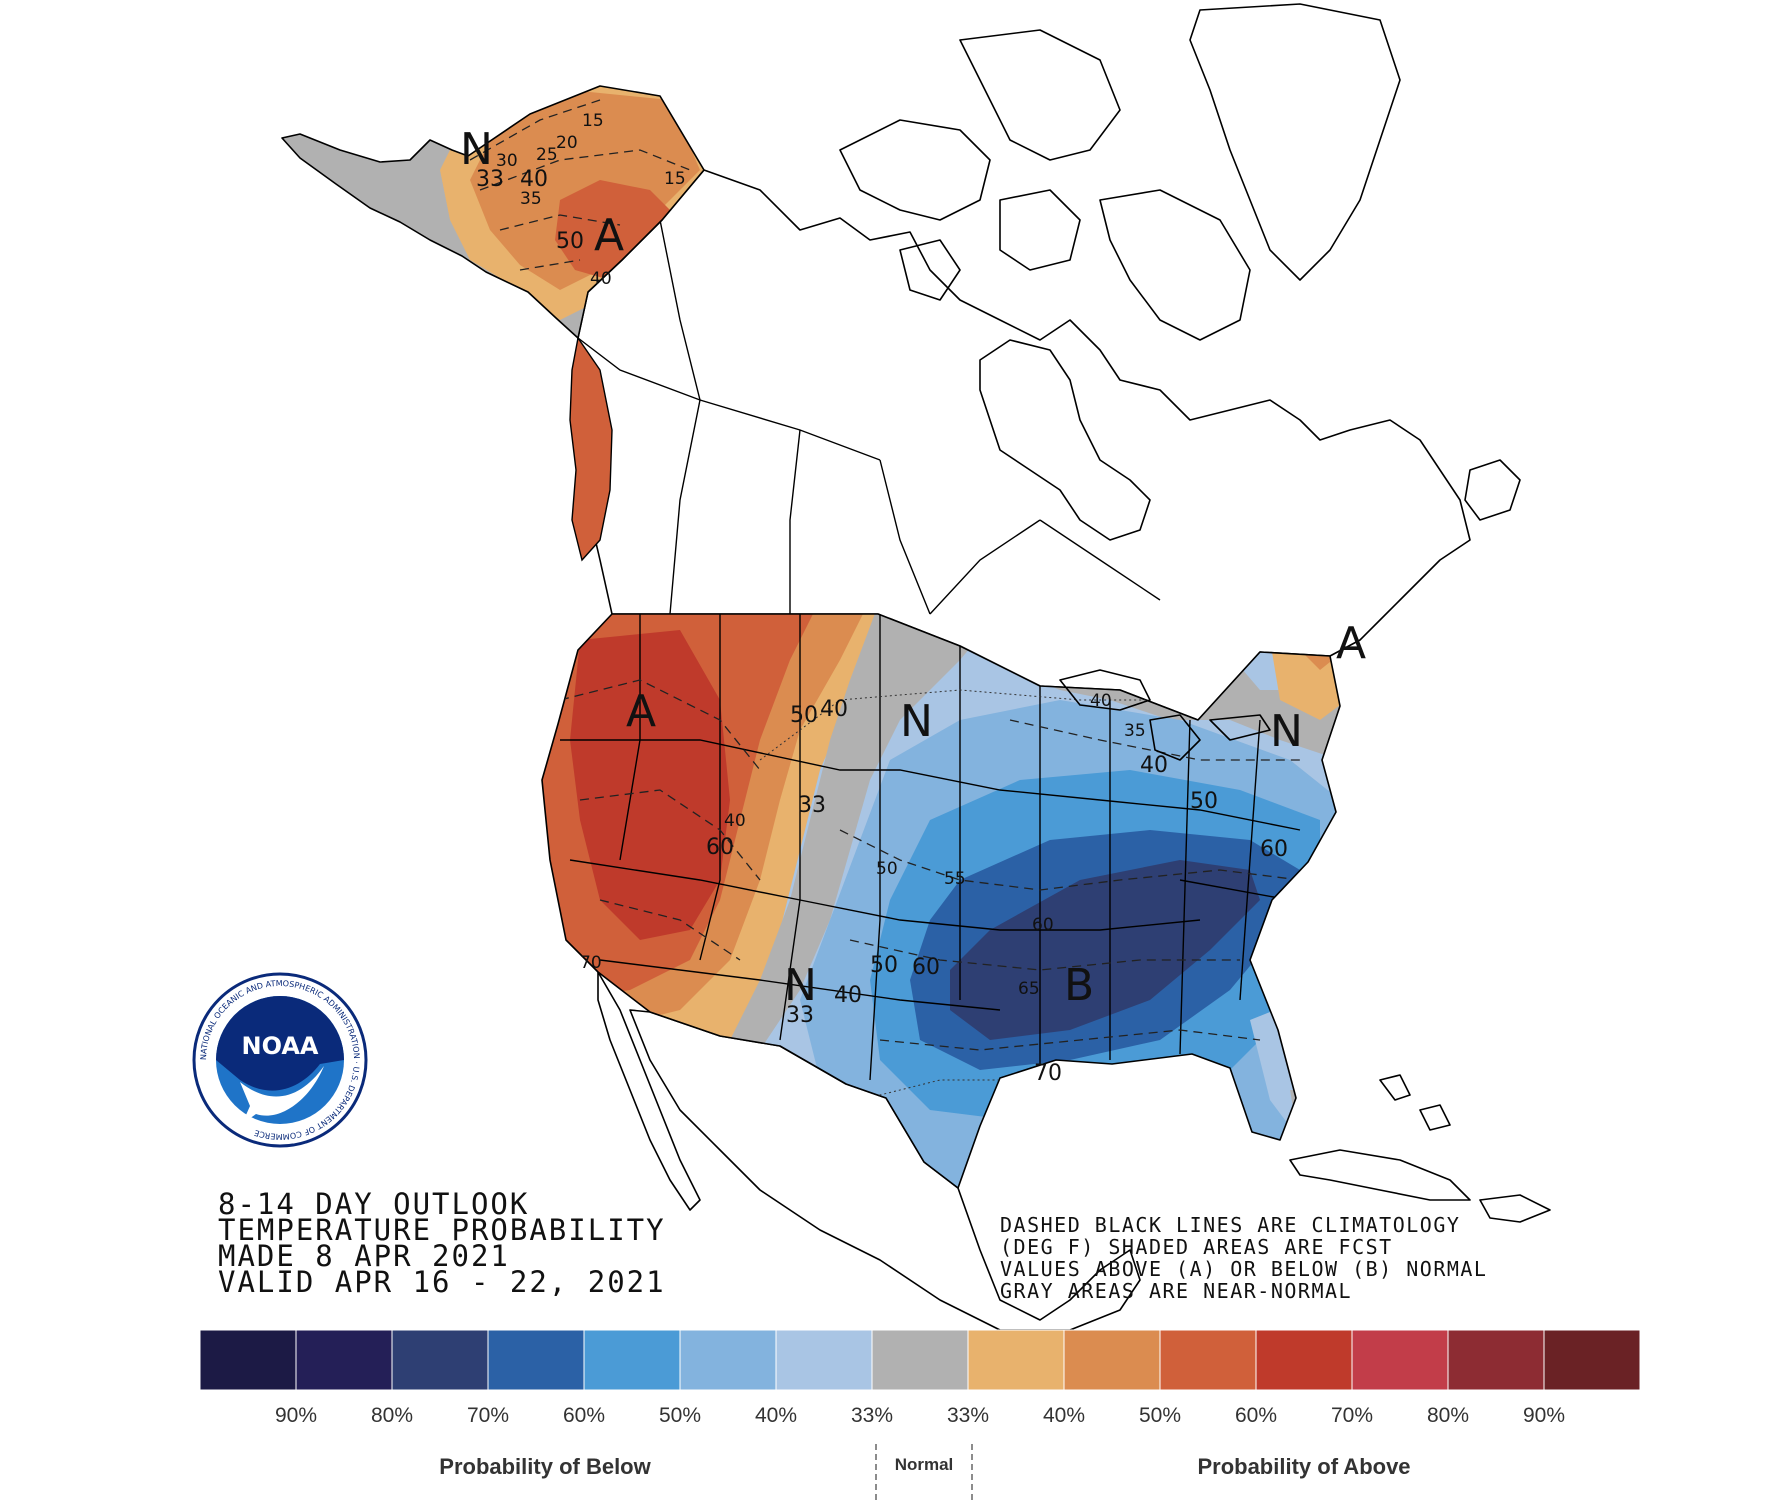  I want to click on legend-above-label: Probability of Above, so click(1303, 1466).